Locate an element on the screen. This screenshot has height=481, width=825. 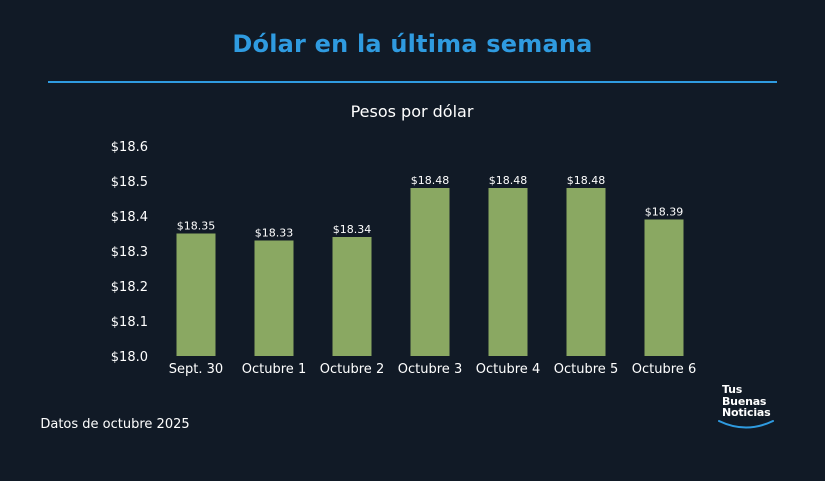
y-tick-label: $18.0 is located at coordinates (129, 357).